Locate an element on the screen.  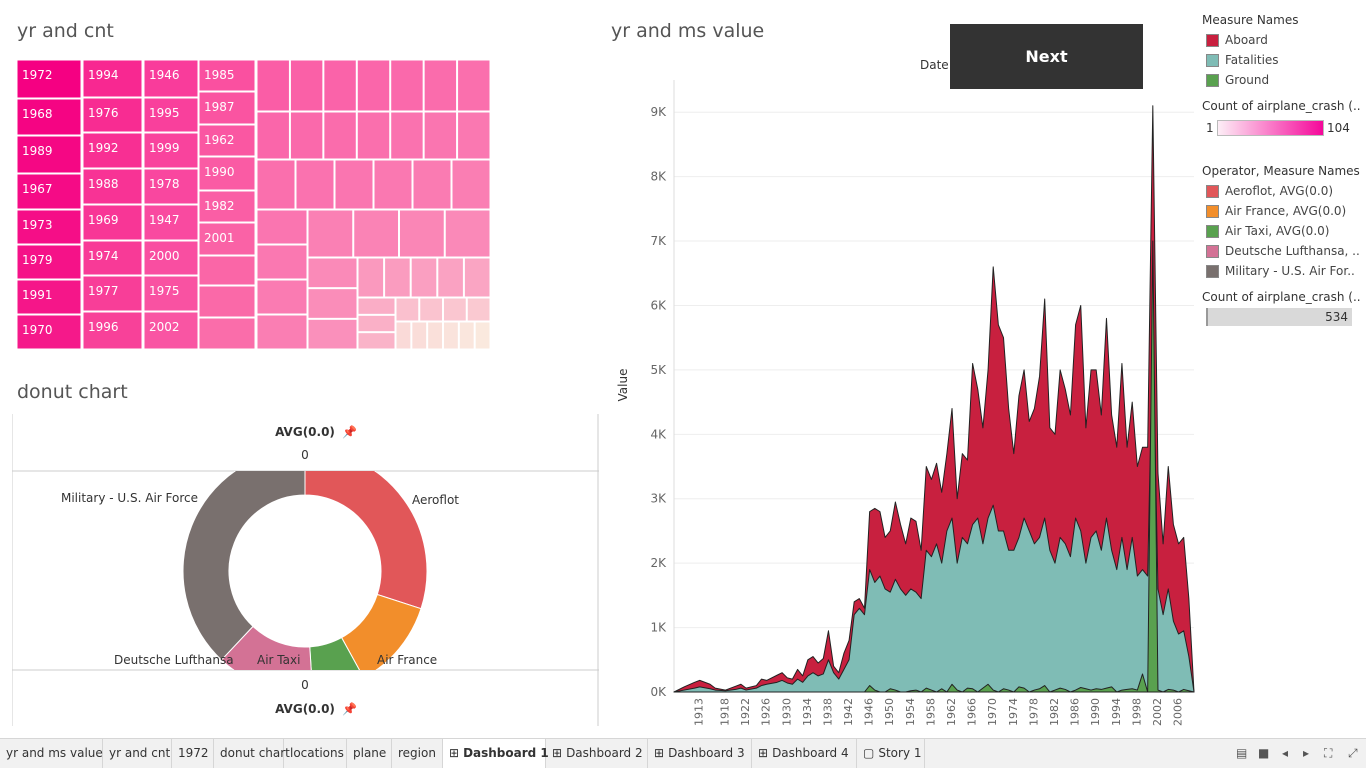
treemap-label: 2002 is located at coordinates (164, 327).